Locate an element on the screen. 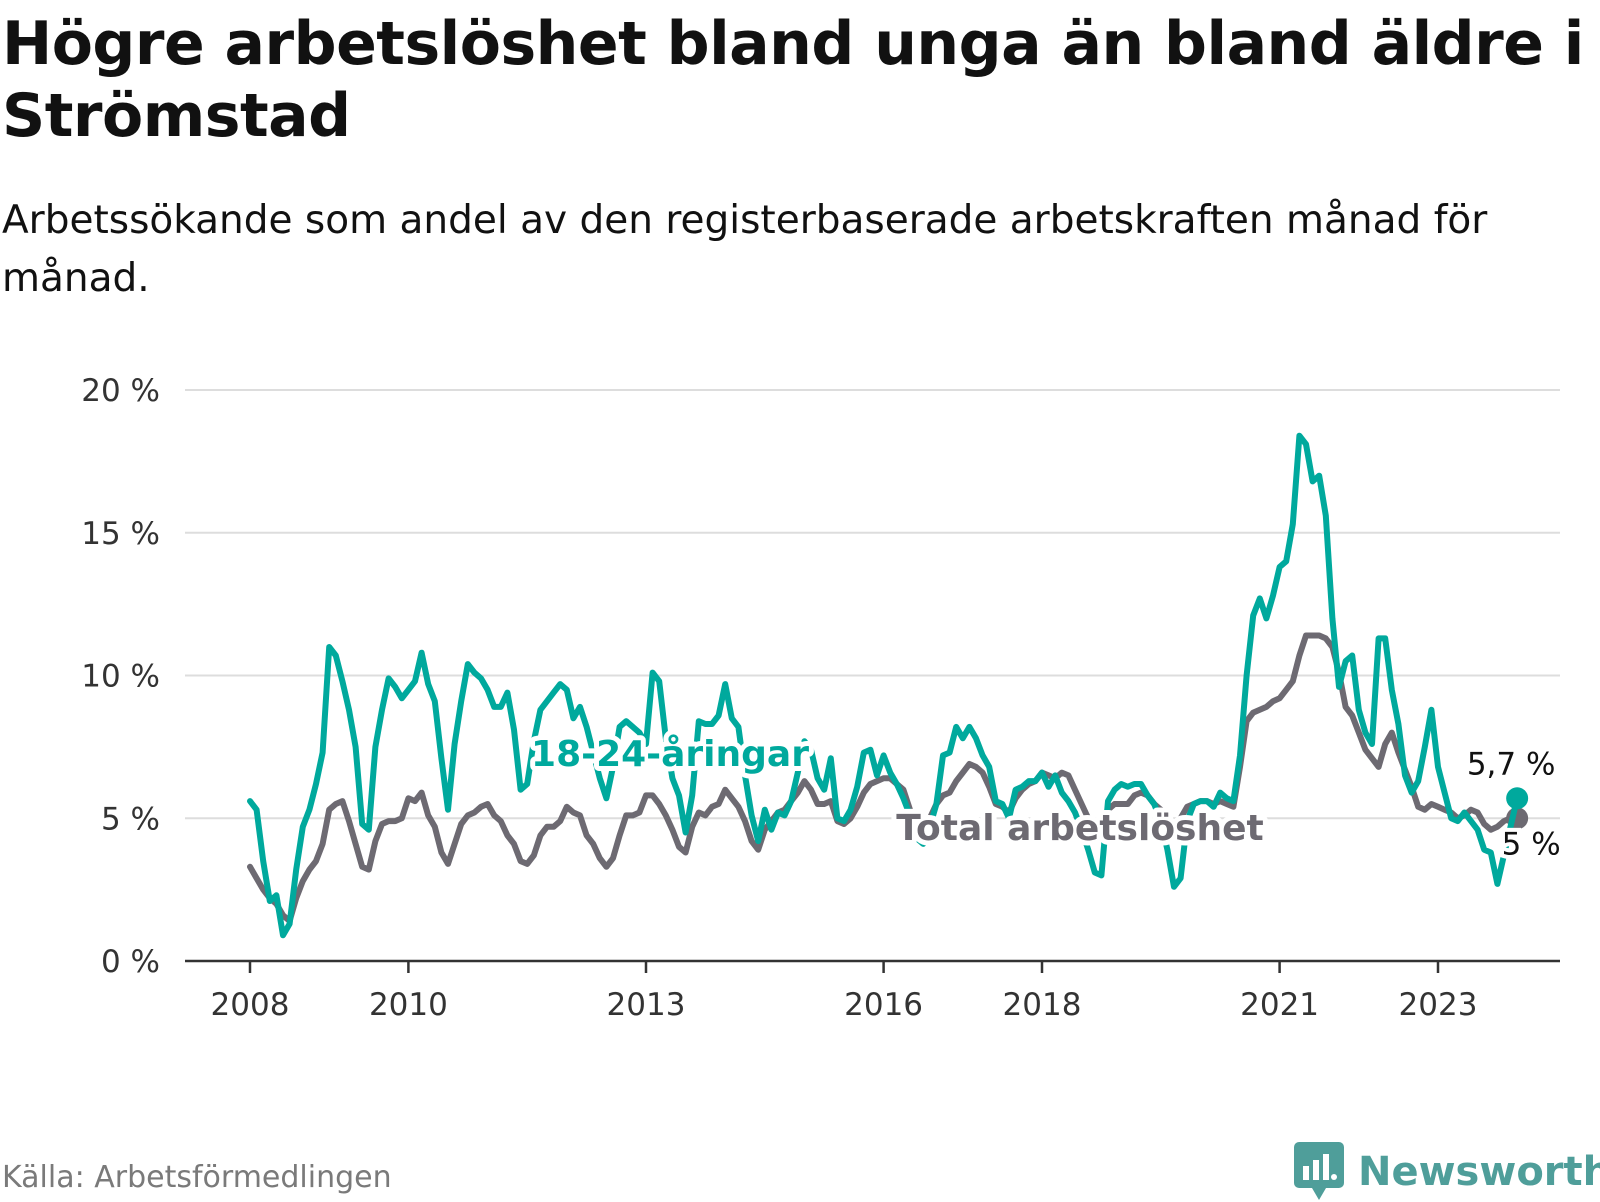 Image resolution: width=1600 pixels, height=1202 pixels. source-note: Källa: Arbetsförmedlingen is located at coordinates (197, 1177).